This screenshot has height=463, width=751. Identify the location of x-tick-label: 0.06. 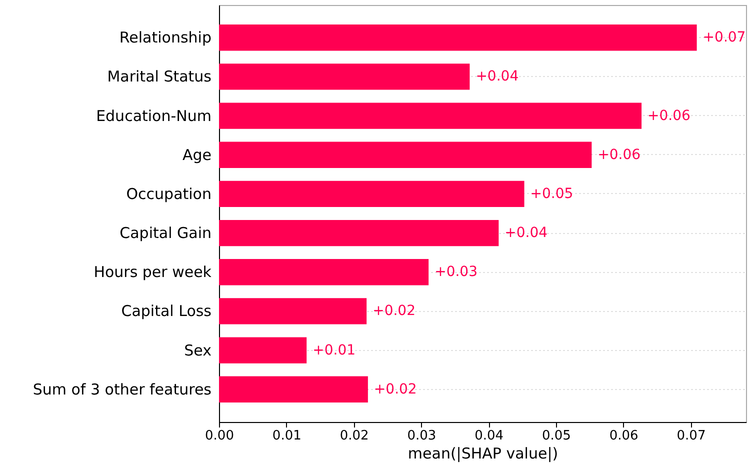
(623, 436).